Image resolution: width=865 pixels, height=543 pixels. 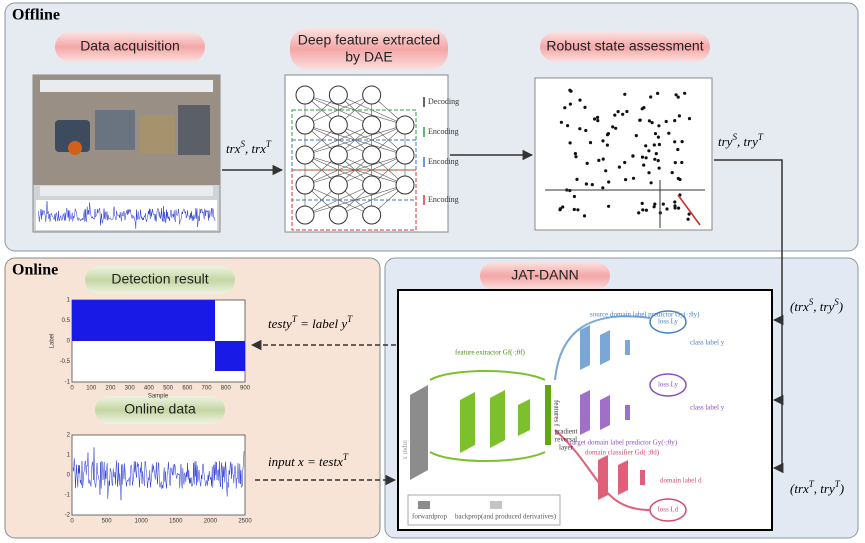 I want to click on figure-label: domain classifier Gd(·;θd), so click(x=622, y=453).